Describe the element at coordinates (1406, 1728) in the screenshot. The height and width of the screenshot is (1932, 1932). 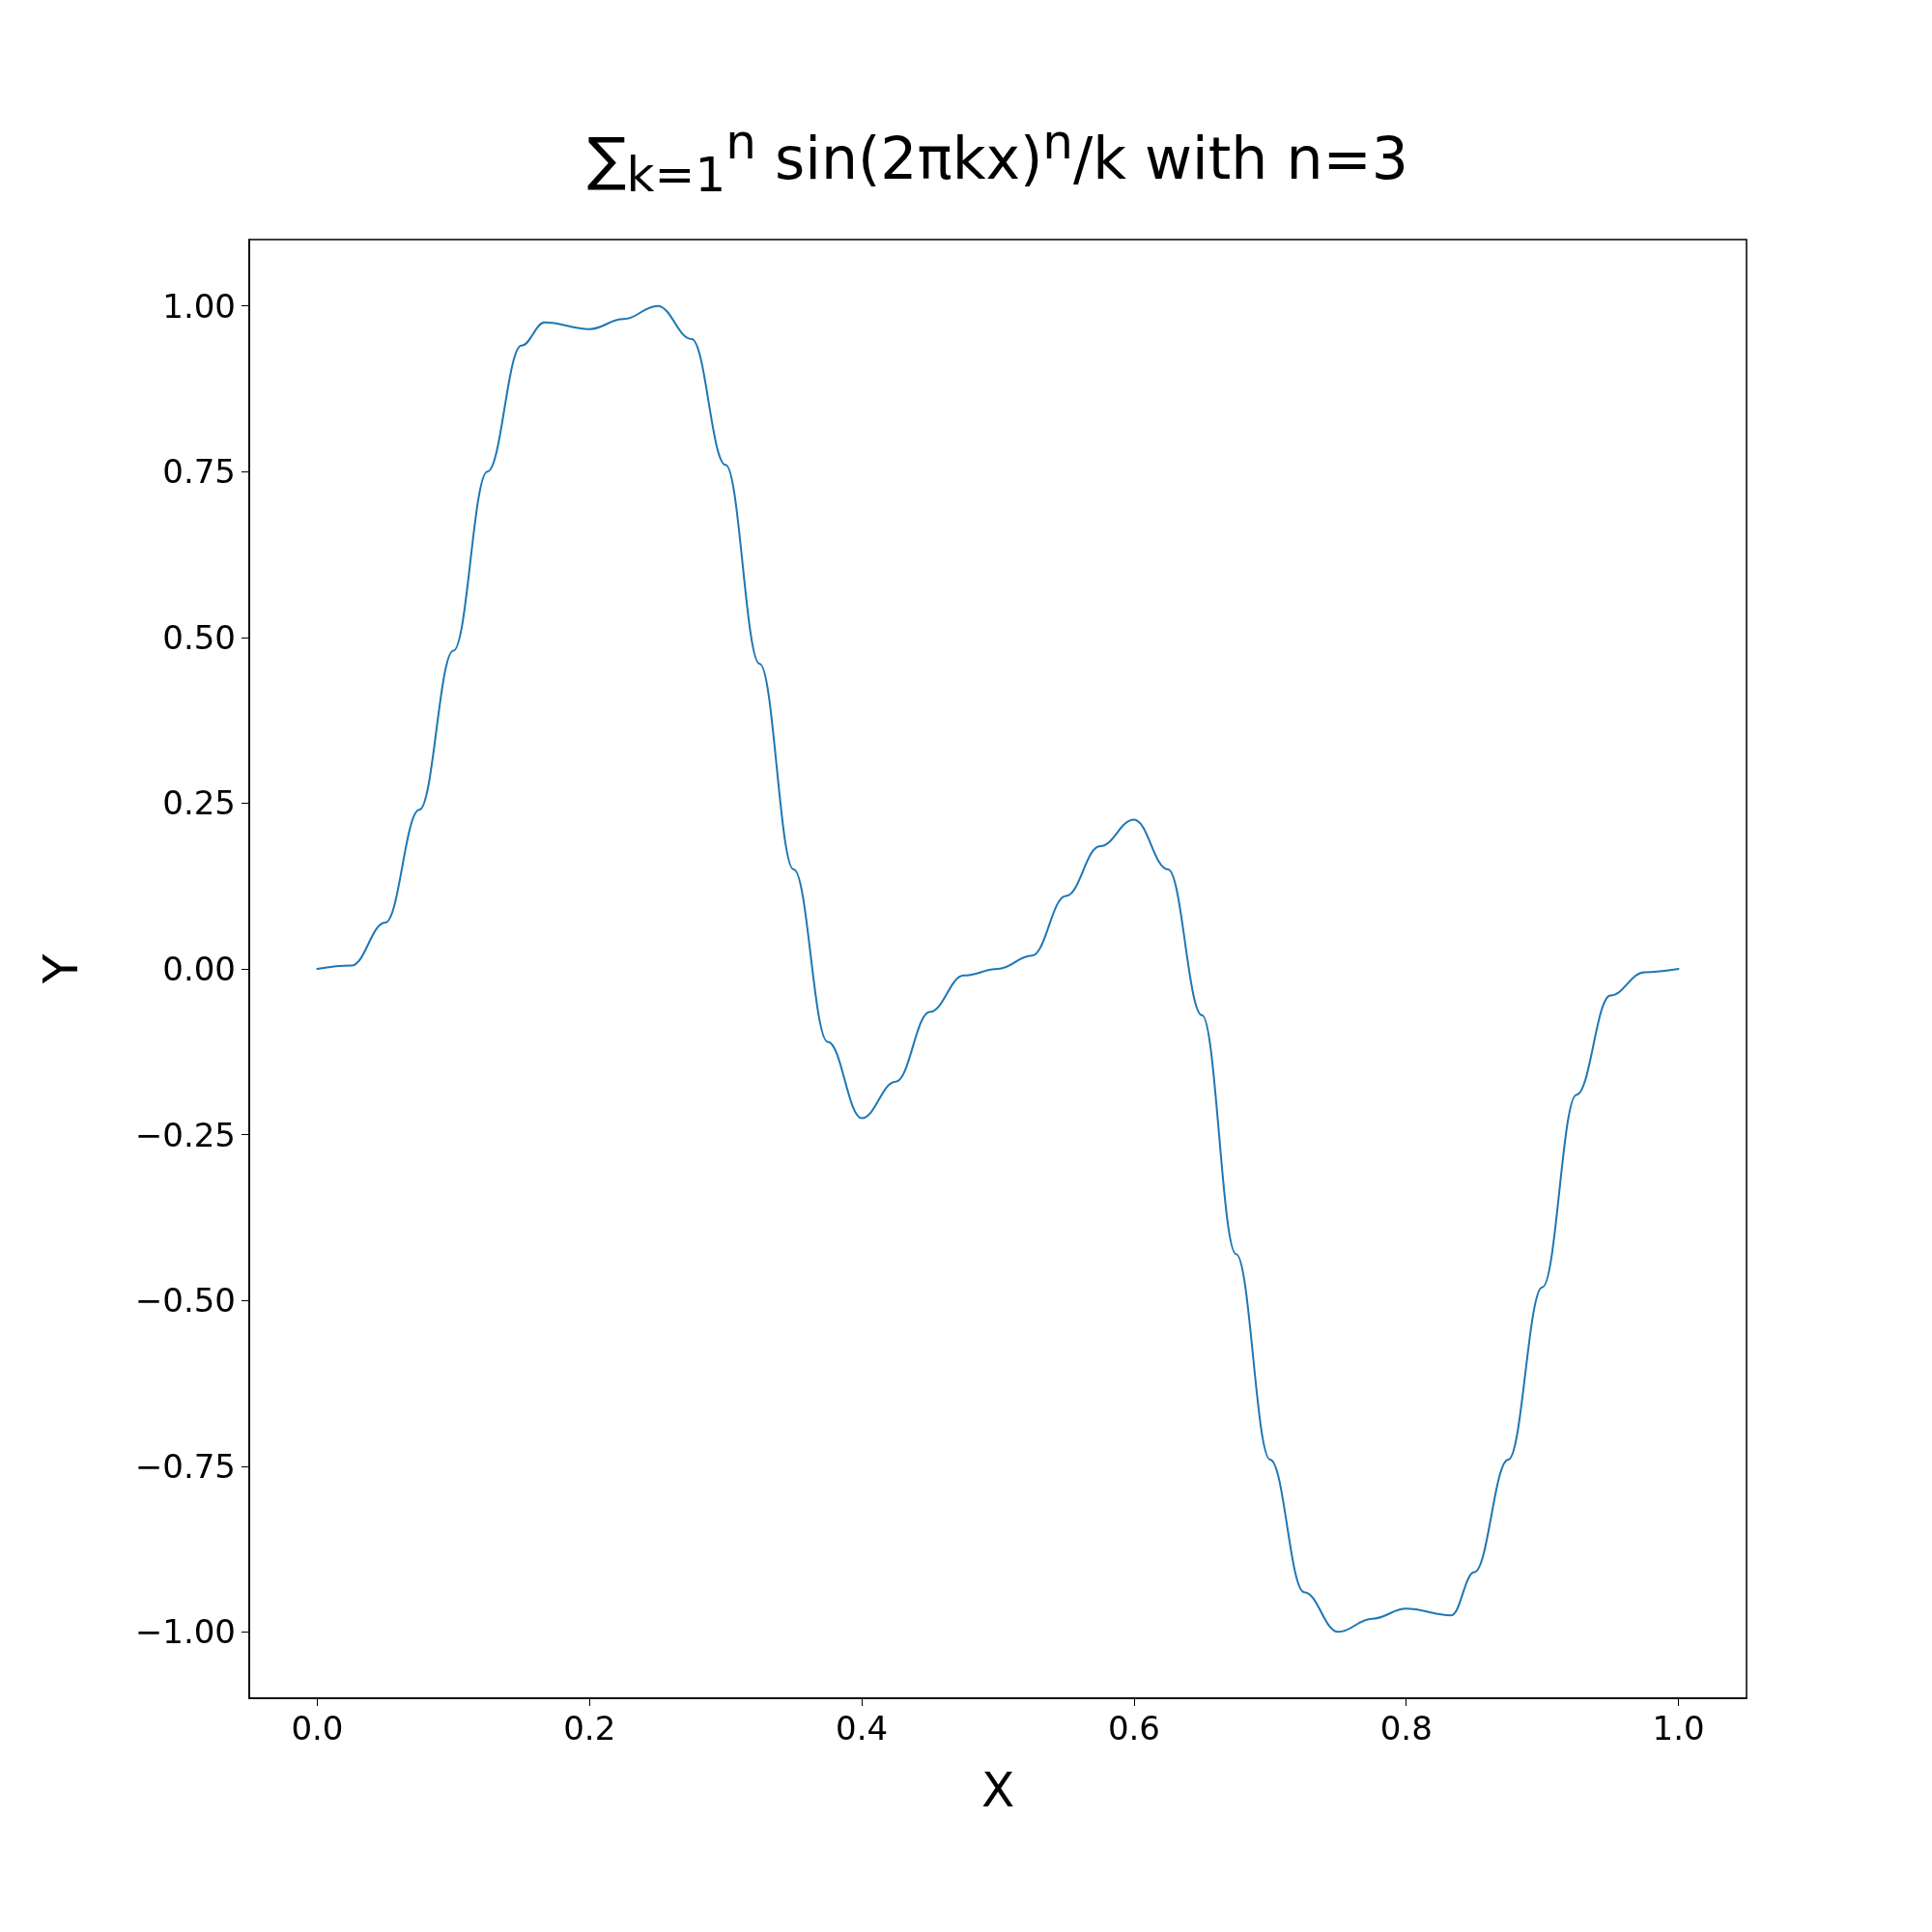
I see `x-tick-label: 0.8` at that location.